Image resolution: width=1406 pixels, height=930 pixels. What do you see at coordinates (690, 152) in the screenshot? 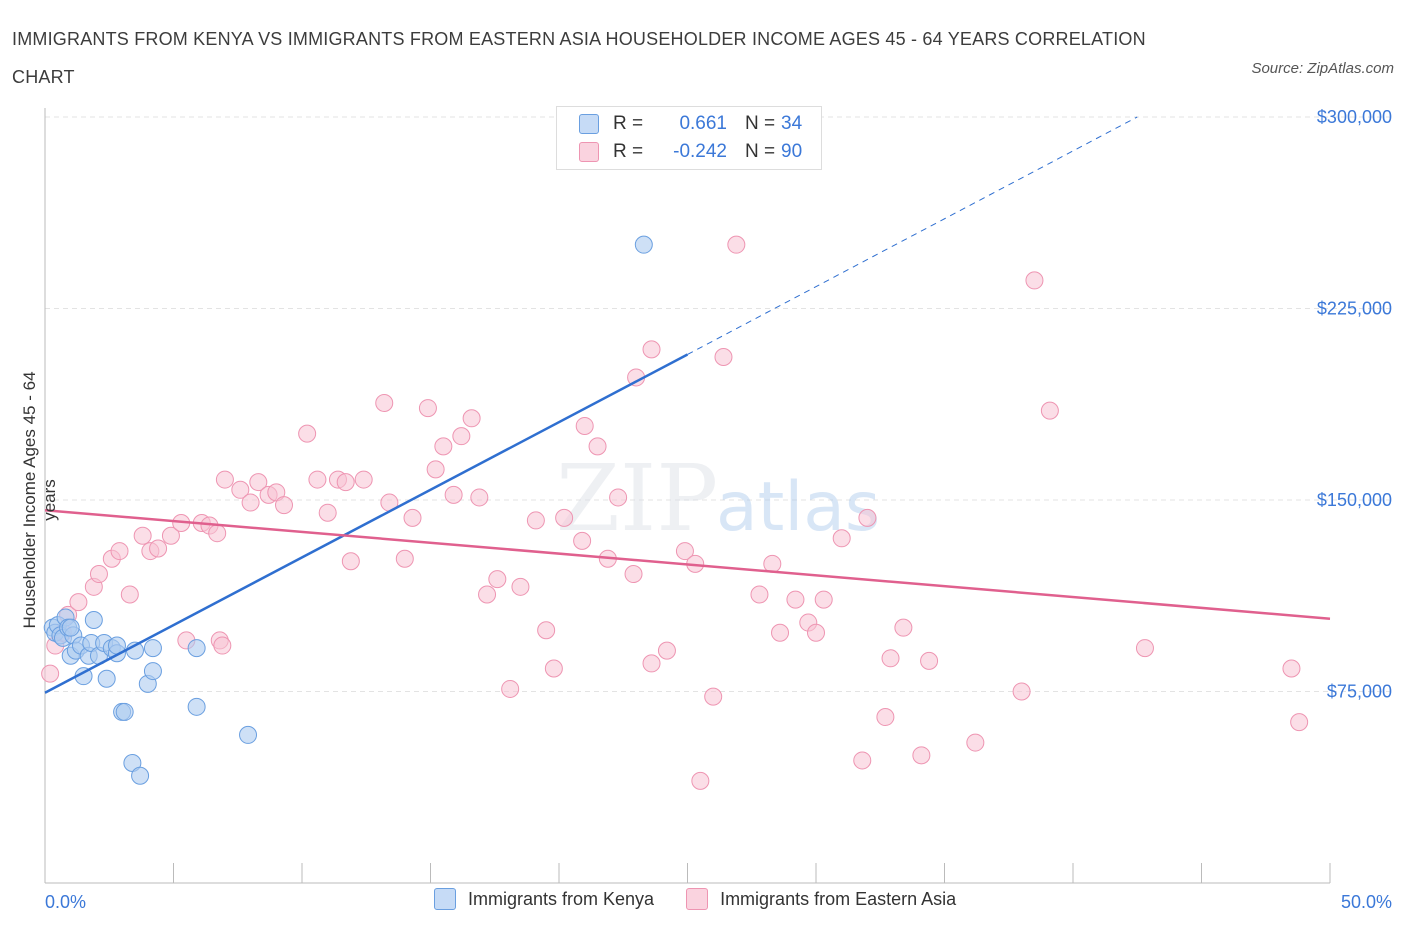
I see `legend-row-asia: R = -0.242 N = 90` at bounding box center [690, 152].